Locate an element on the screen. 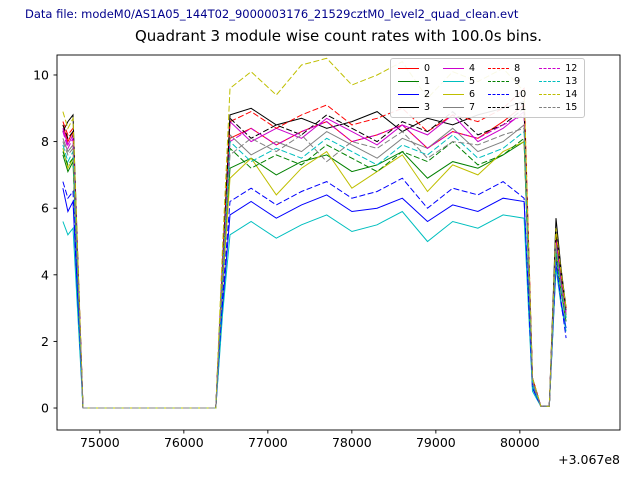  legend-item-11: 11 is located at coordinates (507, 107).